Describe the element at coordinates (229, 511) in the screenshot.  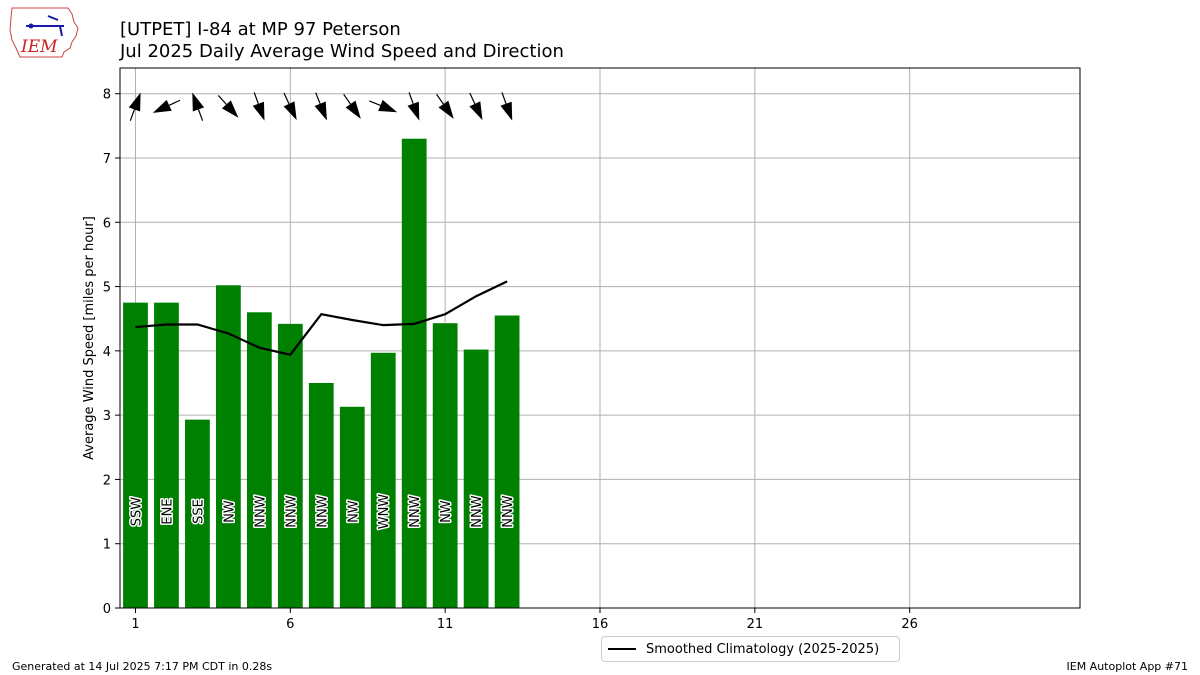
I see `direction-label-day-4: NW` at that location.